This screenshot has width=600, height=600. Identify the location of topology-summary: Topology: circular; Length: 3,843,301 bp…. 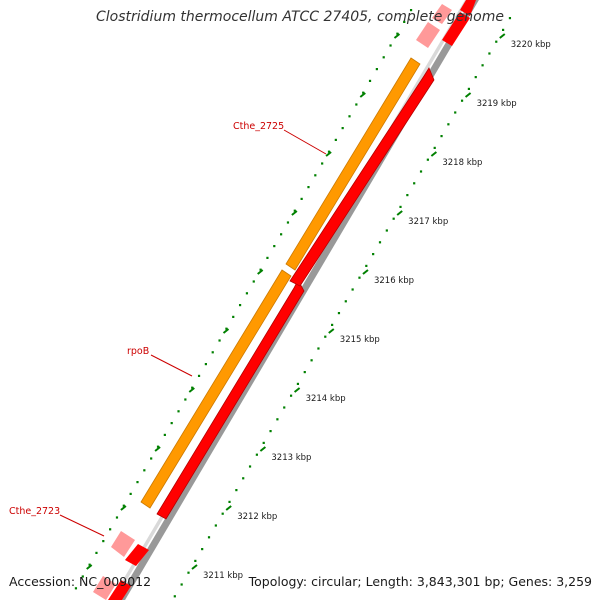
(420, 581).